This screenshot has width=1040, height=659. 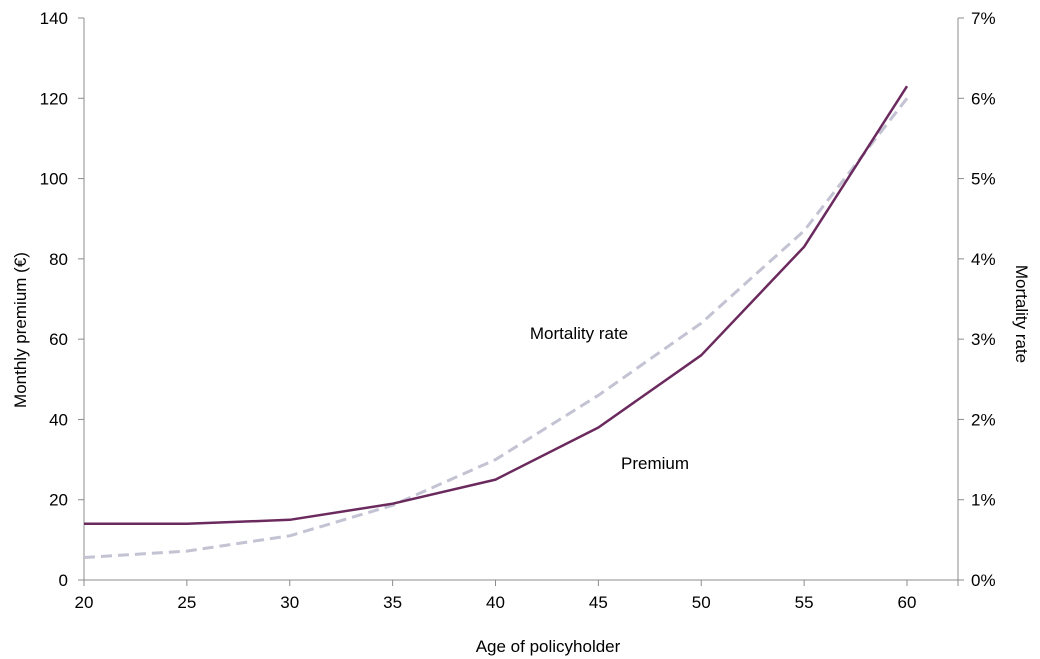 What do you see at coordinates (701, 602) in the screenshot?
I see `x-tick-label: 50` at bounding box center [701, 602].